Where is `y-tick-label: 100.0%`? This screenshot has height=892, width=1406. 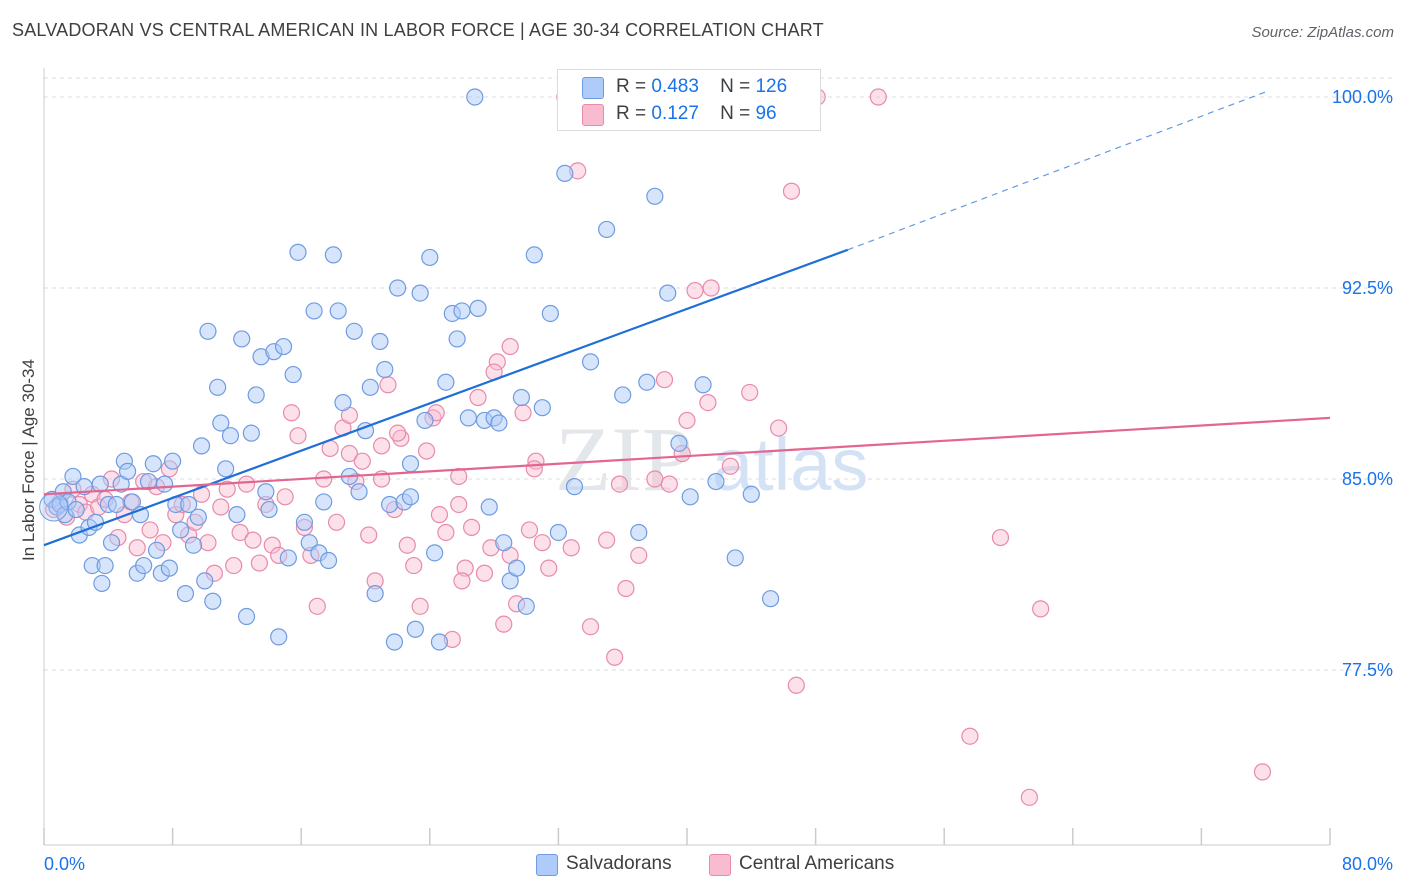
y-tick-label: 100.0% is located at coordinates (1362, 97).